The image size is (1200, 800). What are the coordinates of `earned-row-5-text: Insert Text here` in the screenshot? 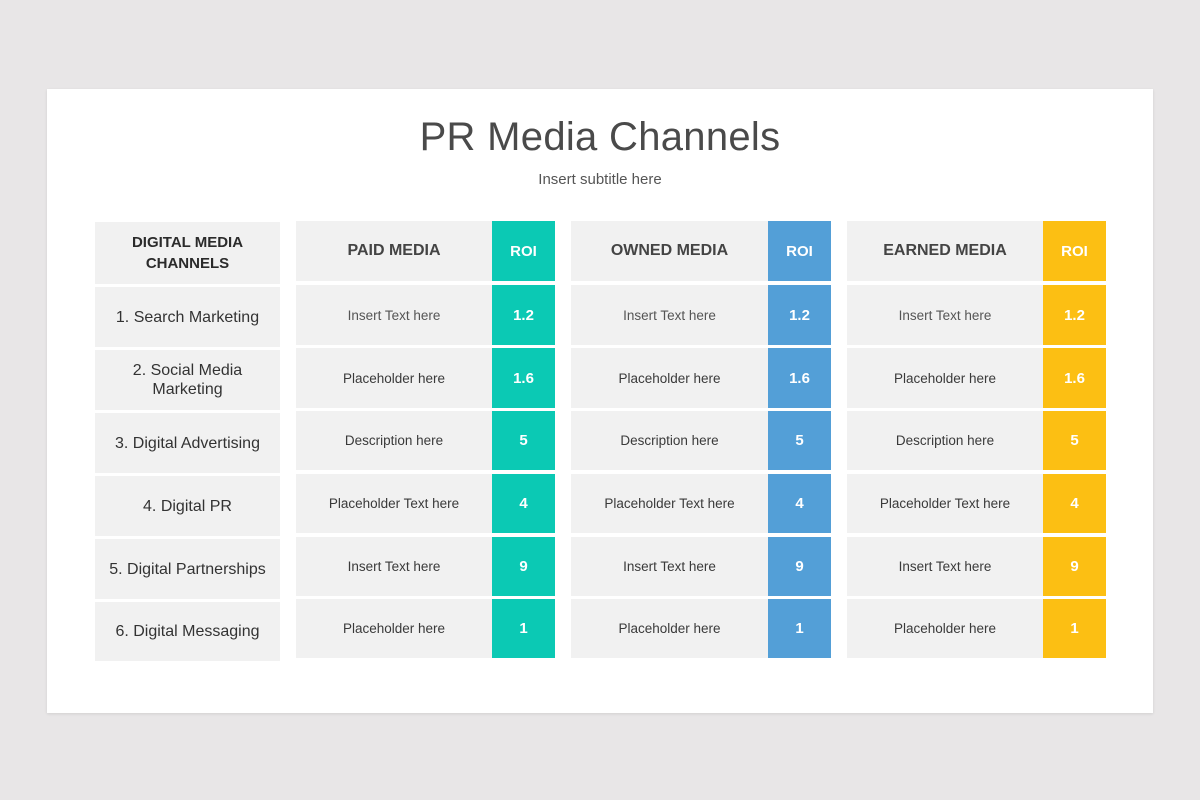 It's located at (945, 566).